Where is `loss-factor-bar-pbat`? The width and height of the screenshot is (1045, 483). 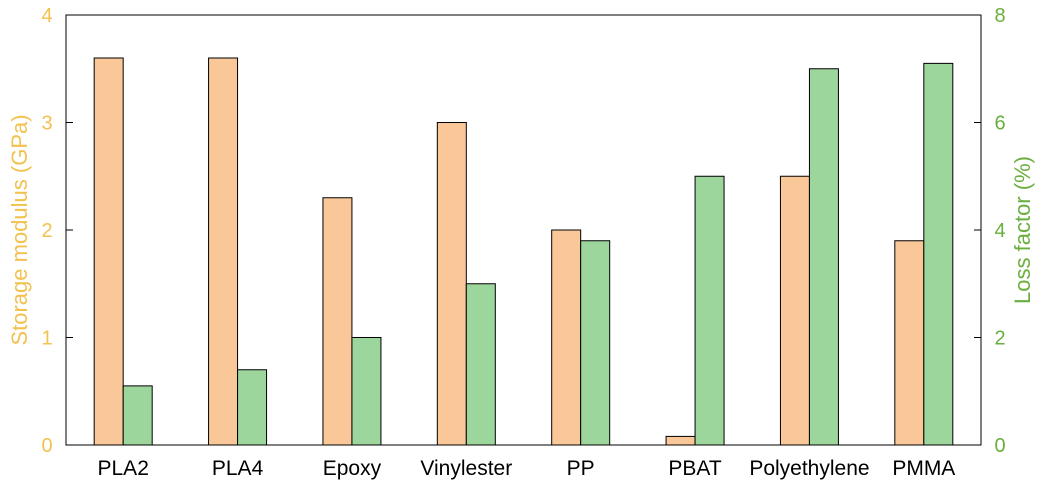
loss-factor-bar-pbat is located at coordinates (709, 310).